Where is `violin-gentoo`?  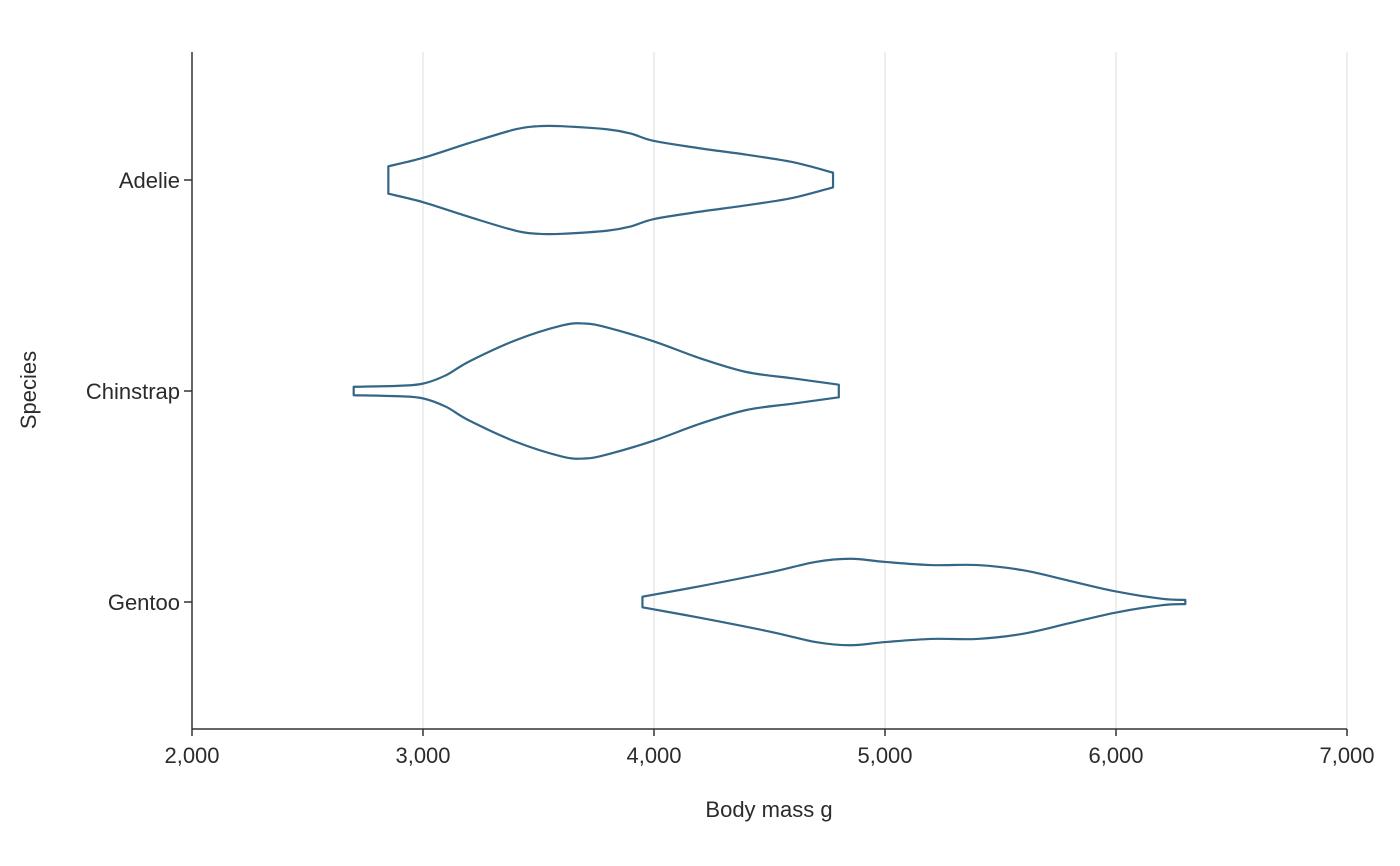
violin-gentoo is located at coordinates (914, 602).